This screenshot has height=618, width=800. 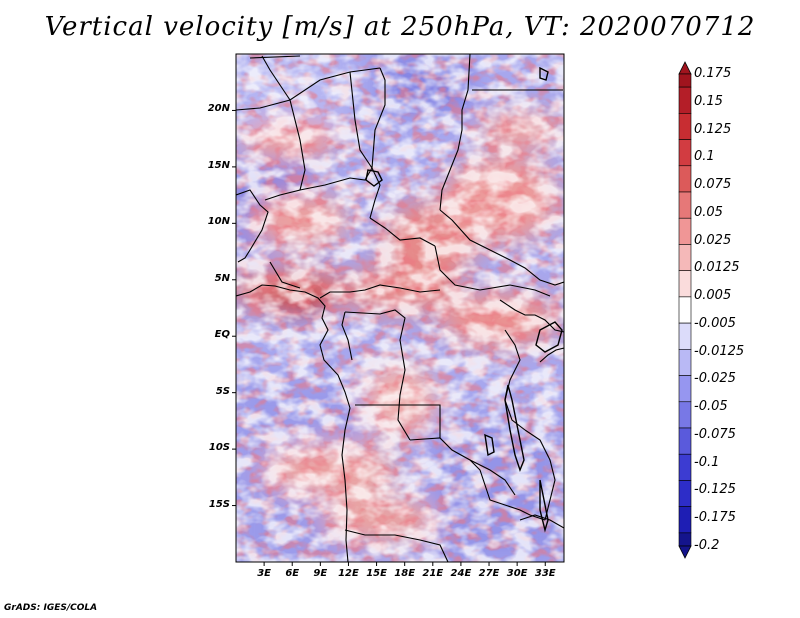 What do you see at coordinates (320, 573) in the screenshot?
I see `lon-label: 9E` at bounding box center [320, 573].